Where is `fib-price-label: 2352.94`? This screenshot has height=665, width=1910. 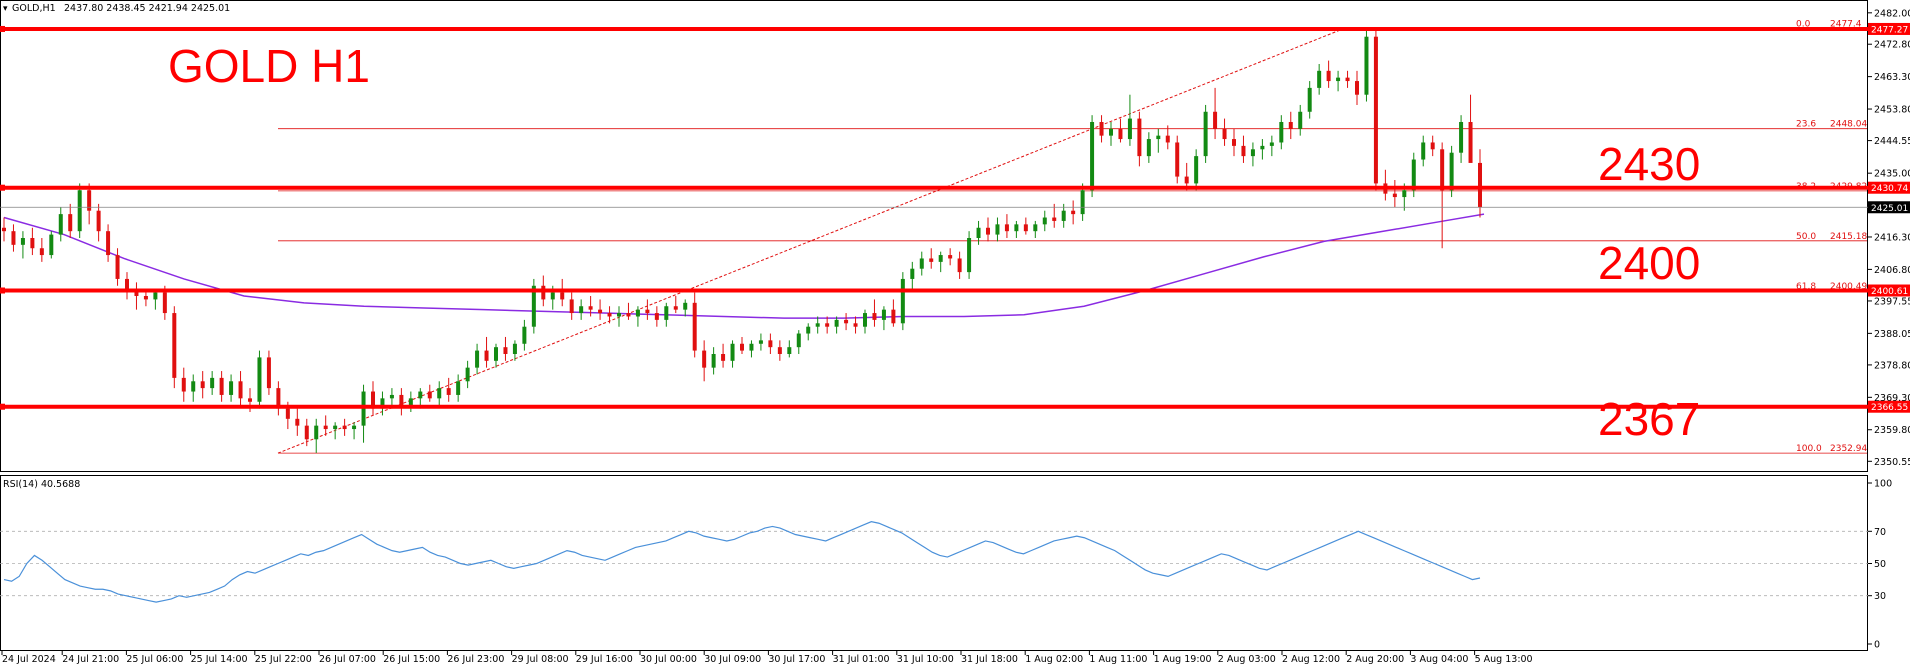 fib-price-label: 2352.94 is located at coordinates (1848, 449).